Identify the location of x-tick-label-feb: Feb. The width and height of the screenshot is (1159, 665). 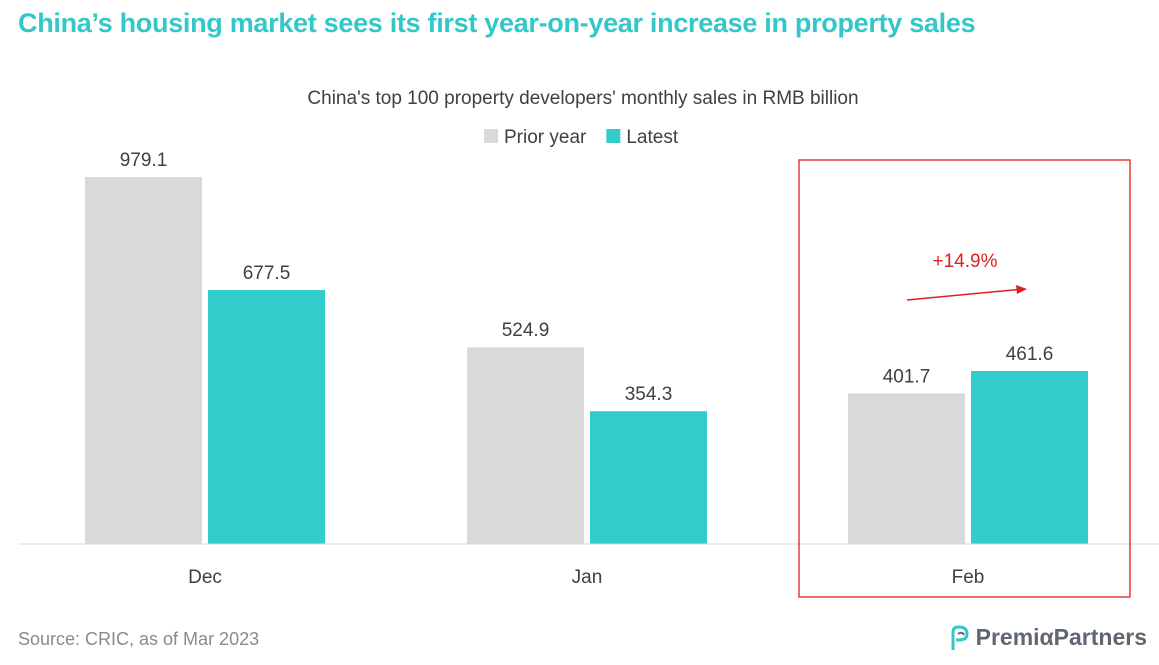
(968, 577).